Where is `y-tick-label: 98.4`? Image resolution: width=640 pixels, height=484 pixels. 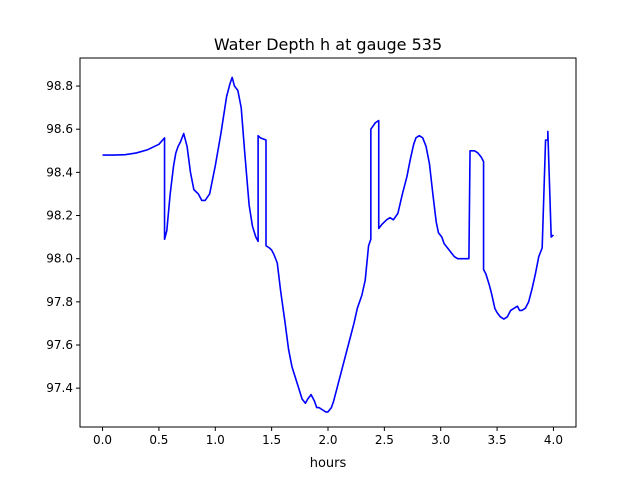 y-tick-label: 98.4 is located at coordinates (59, 172).